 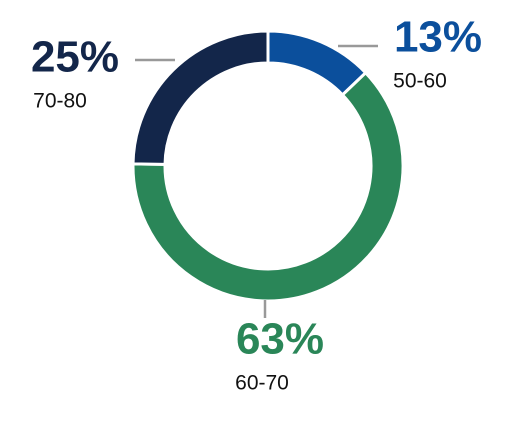 What do you see at coordinates (438, 37) in the screenshot?
I see `value-label: 13%` at bounding box center [438, 37].